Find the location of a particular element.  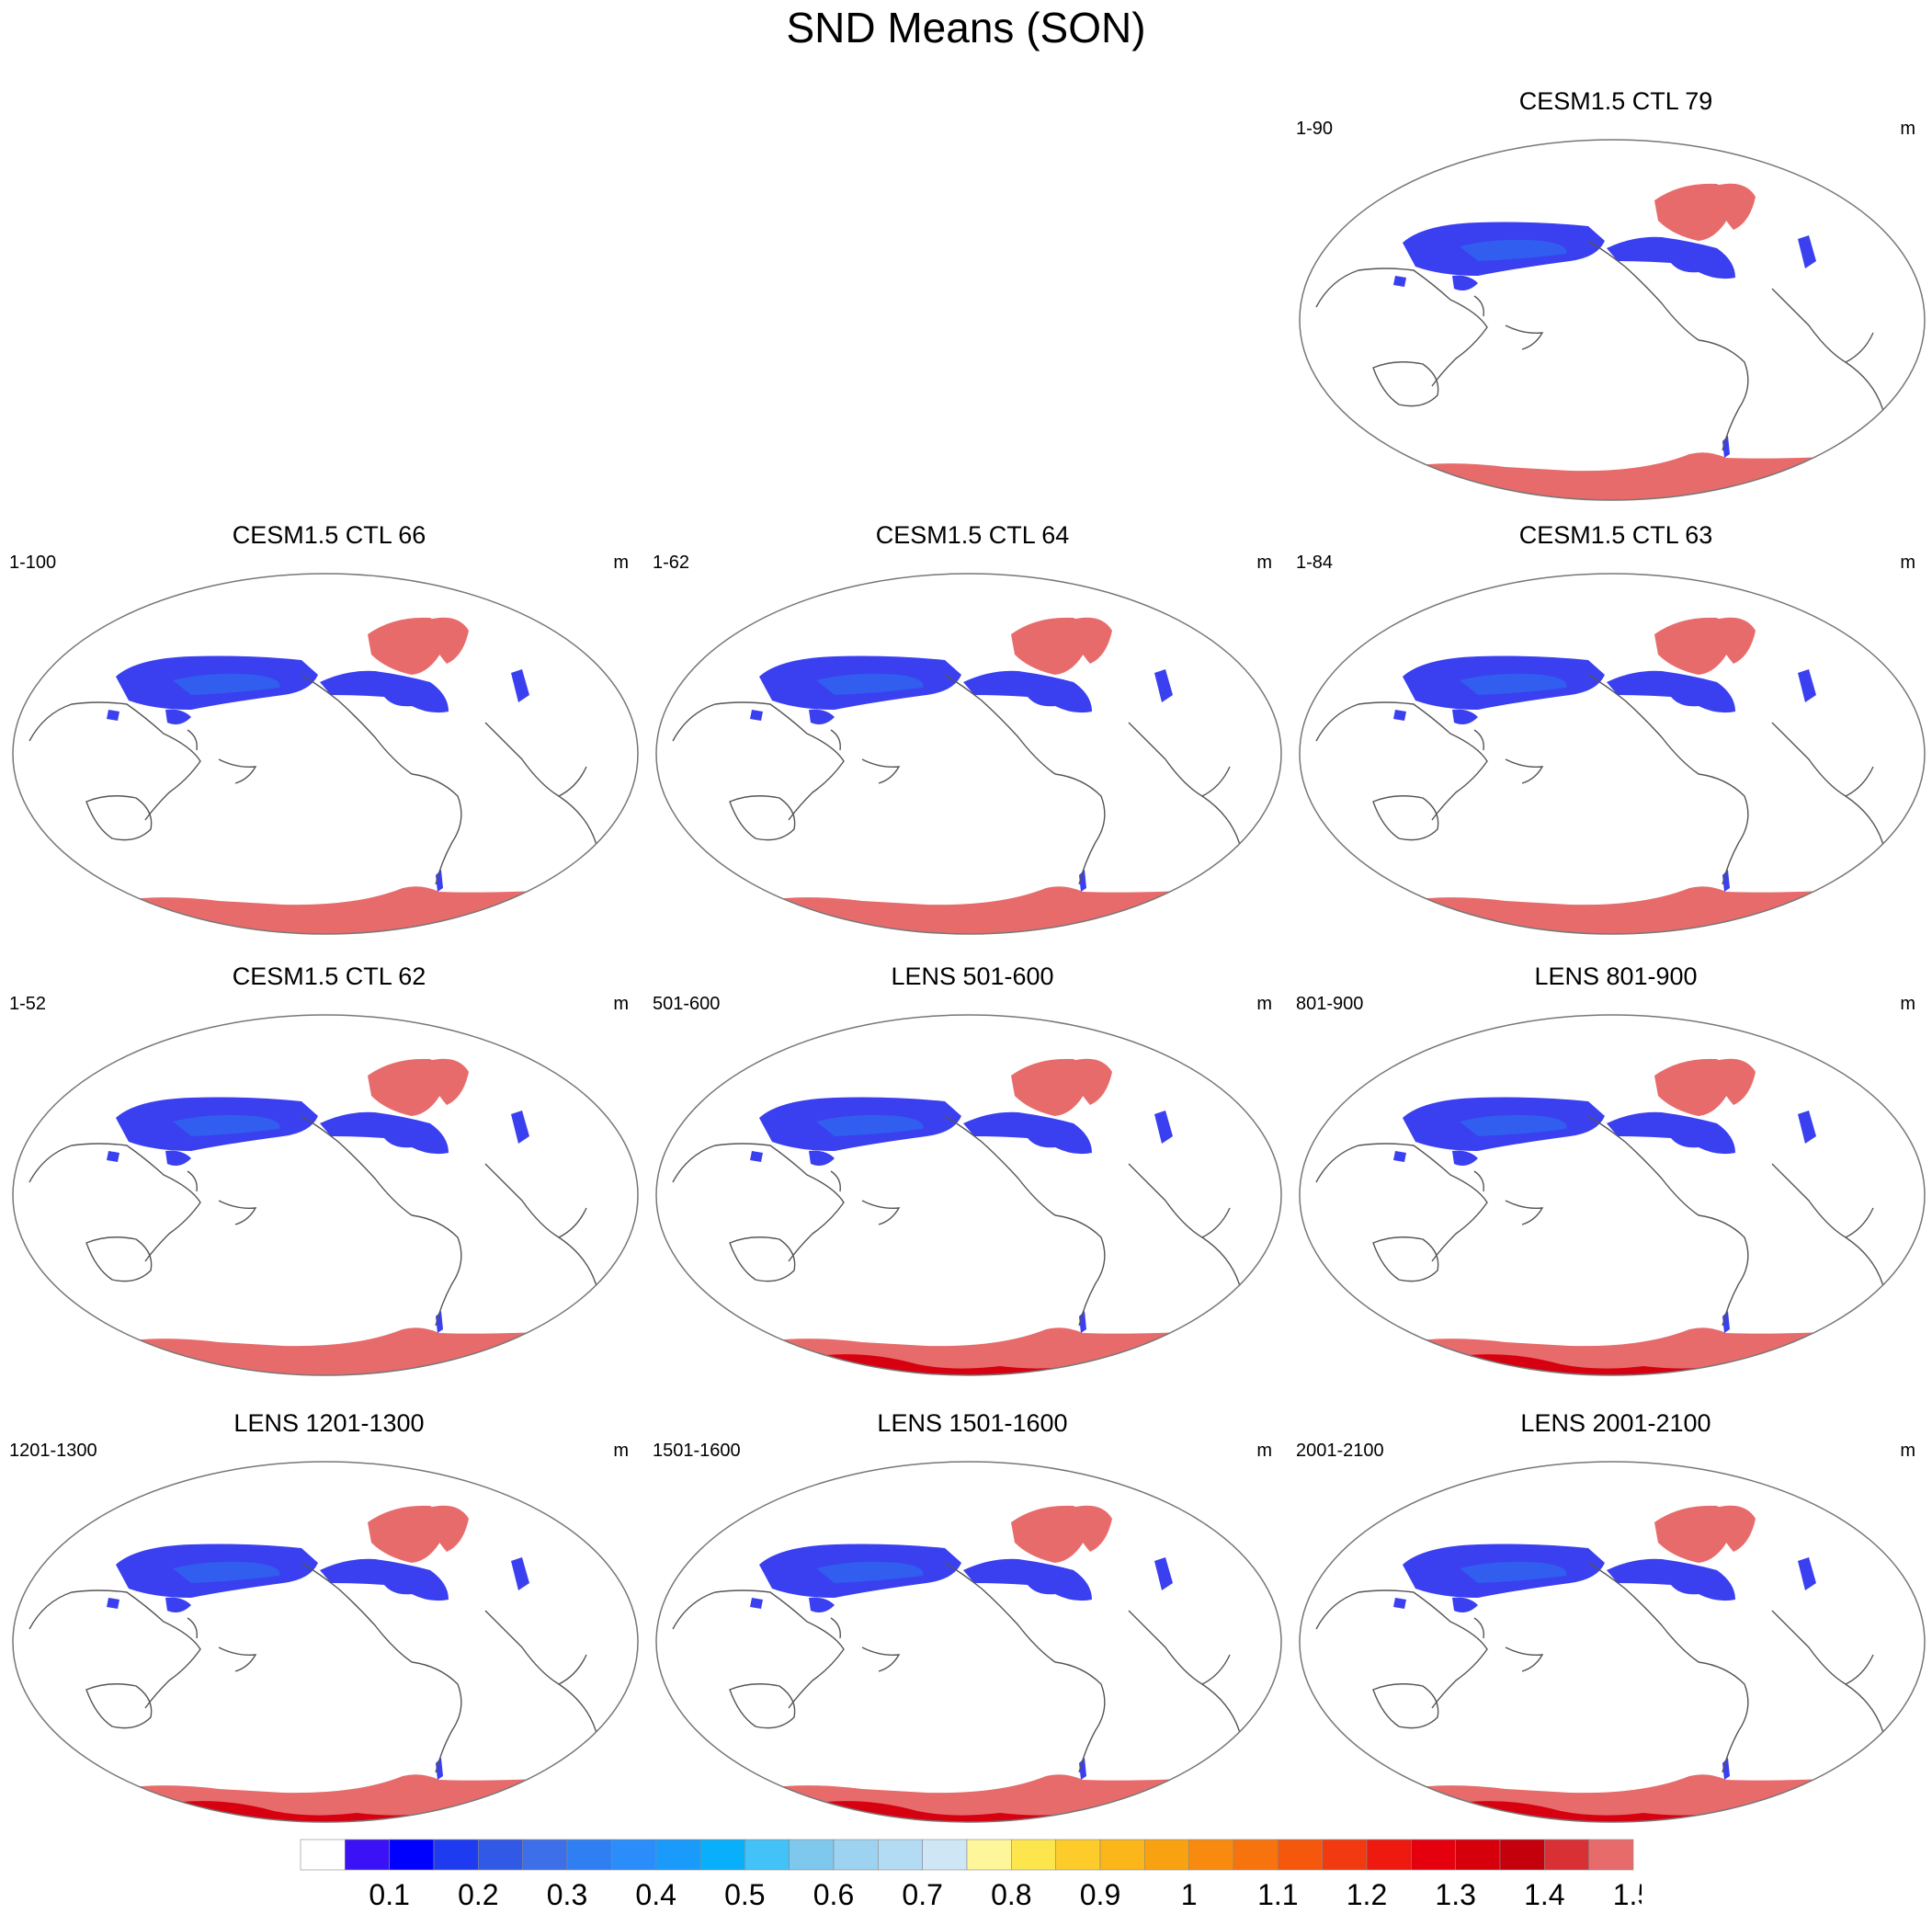

panel-title: LENS 801-900 is located at coordinates (1616, 977).